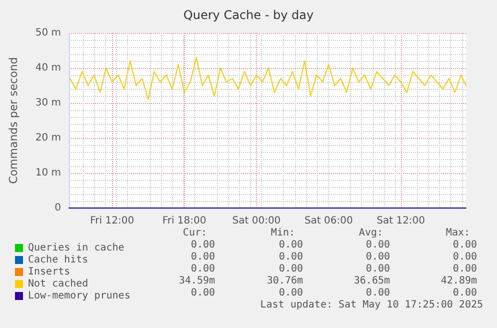  I want to click on x-tick-label: Sat 12:00, so click(401, 221).